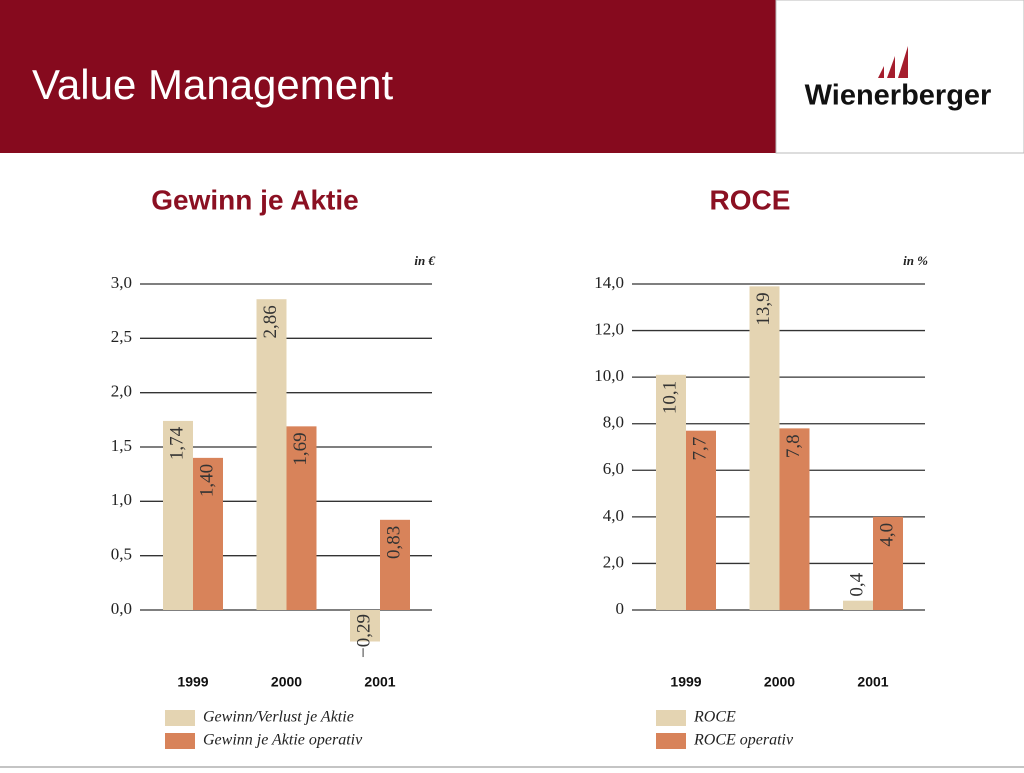 The image size is (1024, 773). I want to click on y-tick-label: 6,0, so click(613, 468).